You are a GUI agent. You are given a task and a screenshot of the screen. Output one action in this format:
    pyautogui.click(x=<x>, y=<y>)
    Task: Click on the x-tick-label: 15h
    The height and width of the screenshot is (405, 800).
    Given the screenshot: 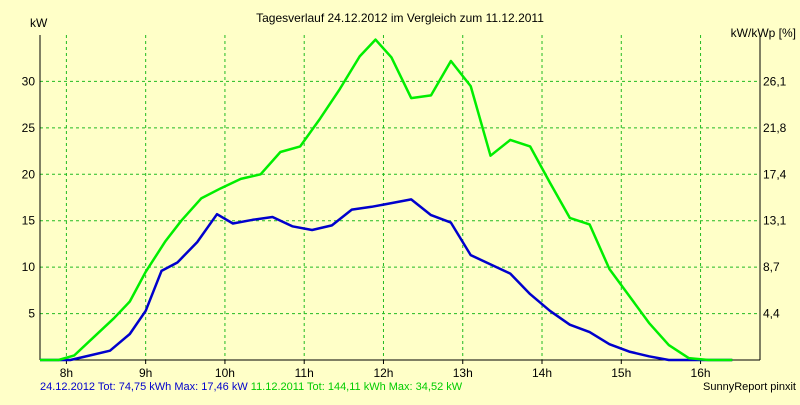 What is the action you would take?
    pyautogui.click(x=621, y=373)
    